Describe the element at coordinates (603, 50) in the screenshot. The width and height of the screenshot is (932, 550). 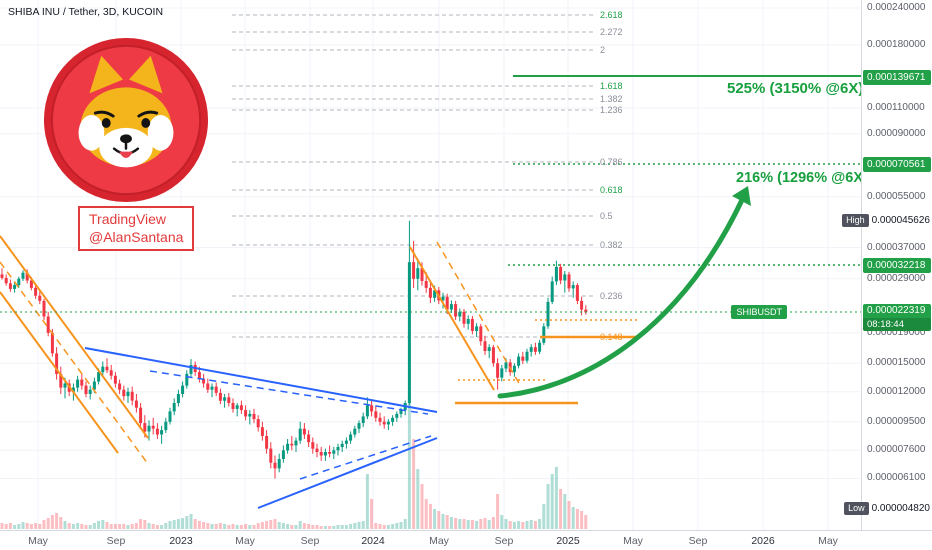
I see `fib-level-label: 2` at that location.